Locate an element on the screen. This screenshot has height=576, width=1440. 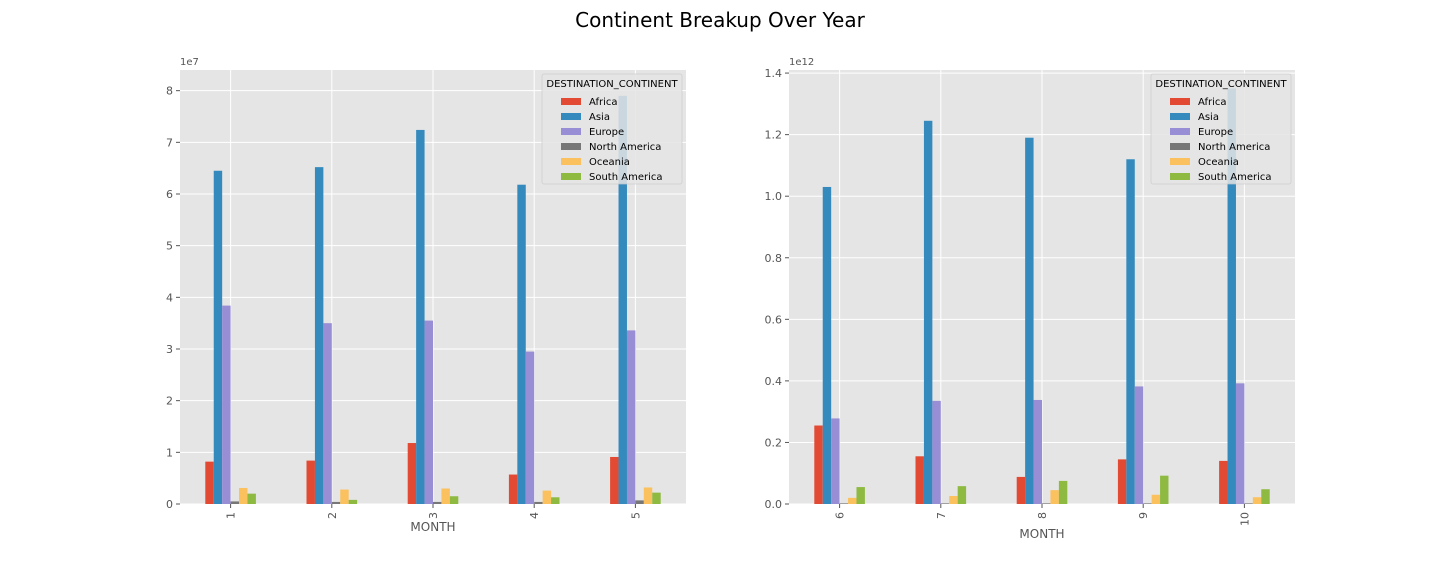
chart-1-xtick-label: 4 is located at coordinates (534, 515).